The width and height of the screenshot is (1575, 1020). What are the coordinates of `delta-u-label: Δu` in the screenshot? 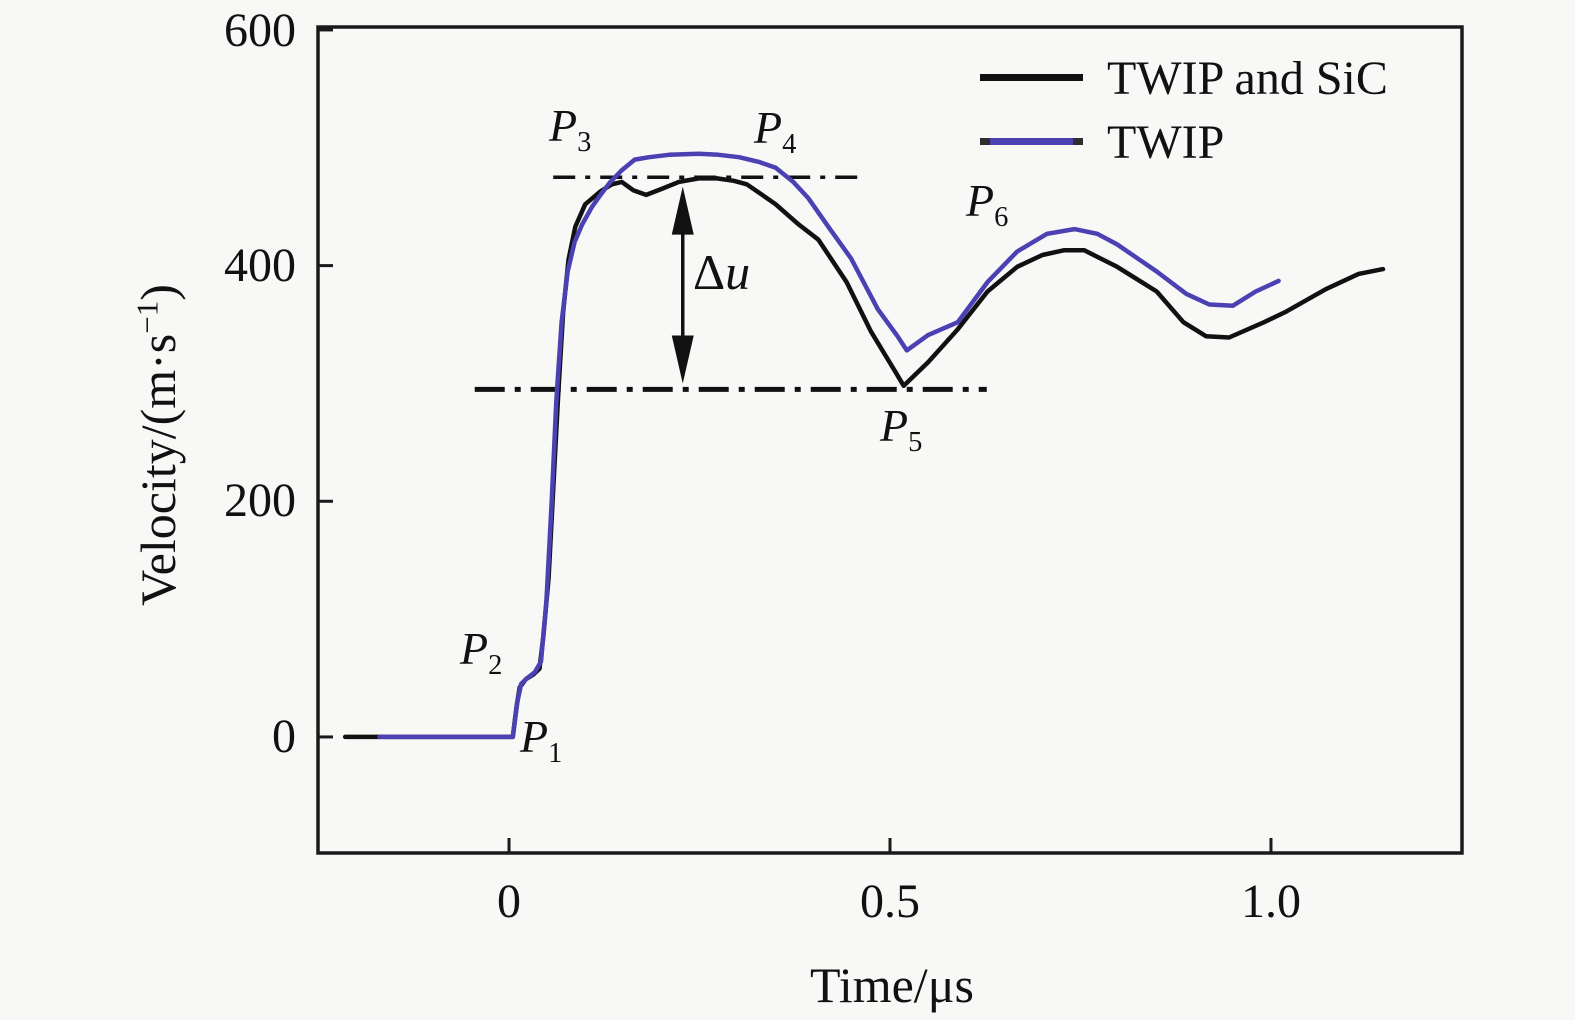 It's located at (722, 272).